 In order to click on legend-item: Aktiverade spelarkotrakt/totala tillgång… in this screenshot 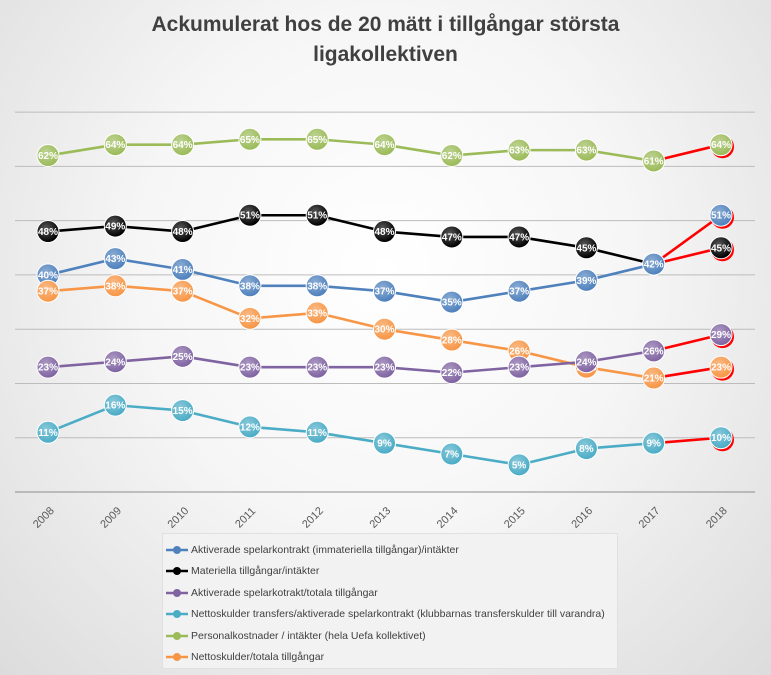, I will do `click(390, 593)`.